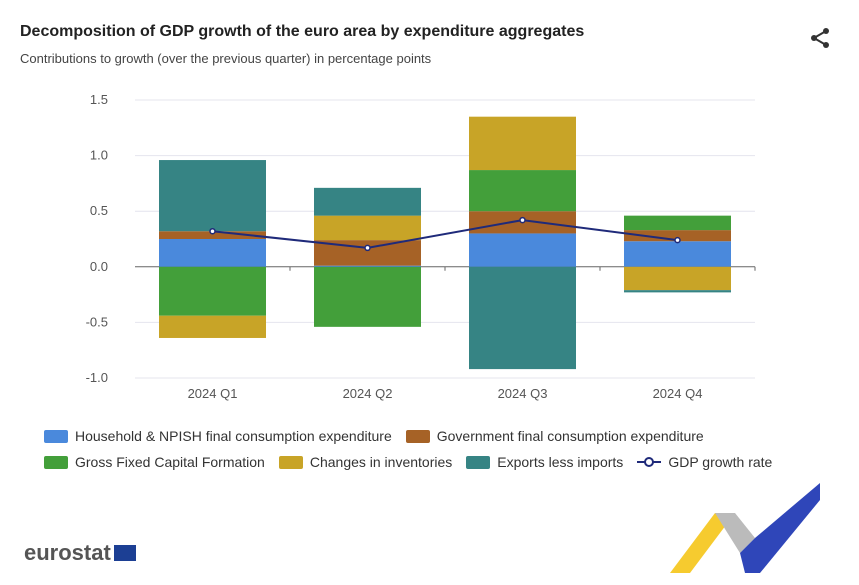  I want to click on x-tick-label: 2024 Q2, so click(368, 393).